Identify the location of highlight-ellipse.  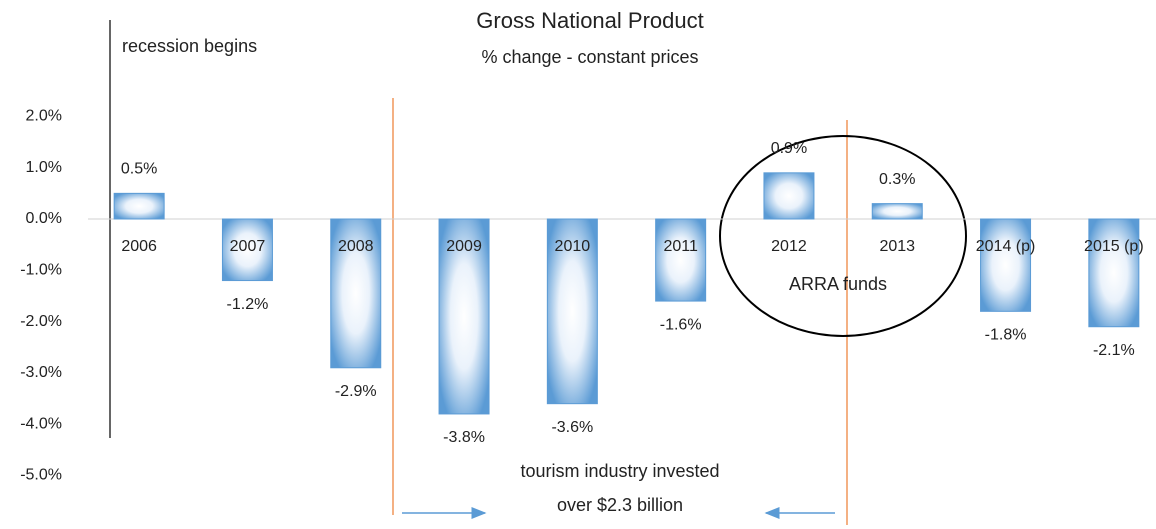
(843, 236).